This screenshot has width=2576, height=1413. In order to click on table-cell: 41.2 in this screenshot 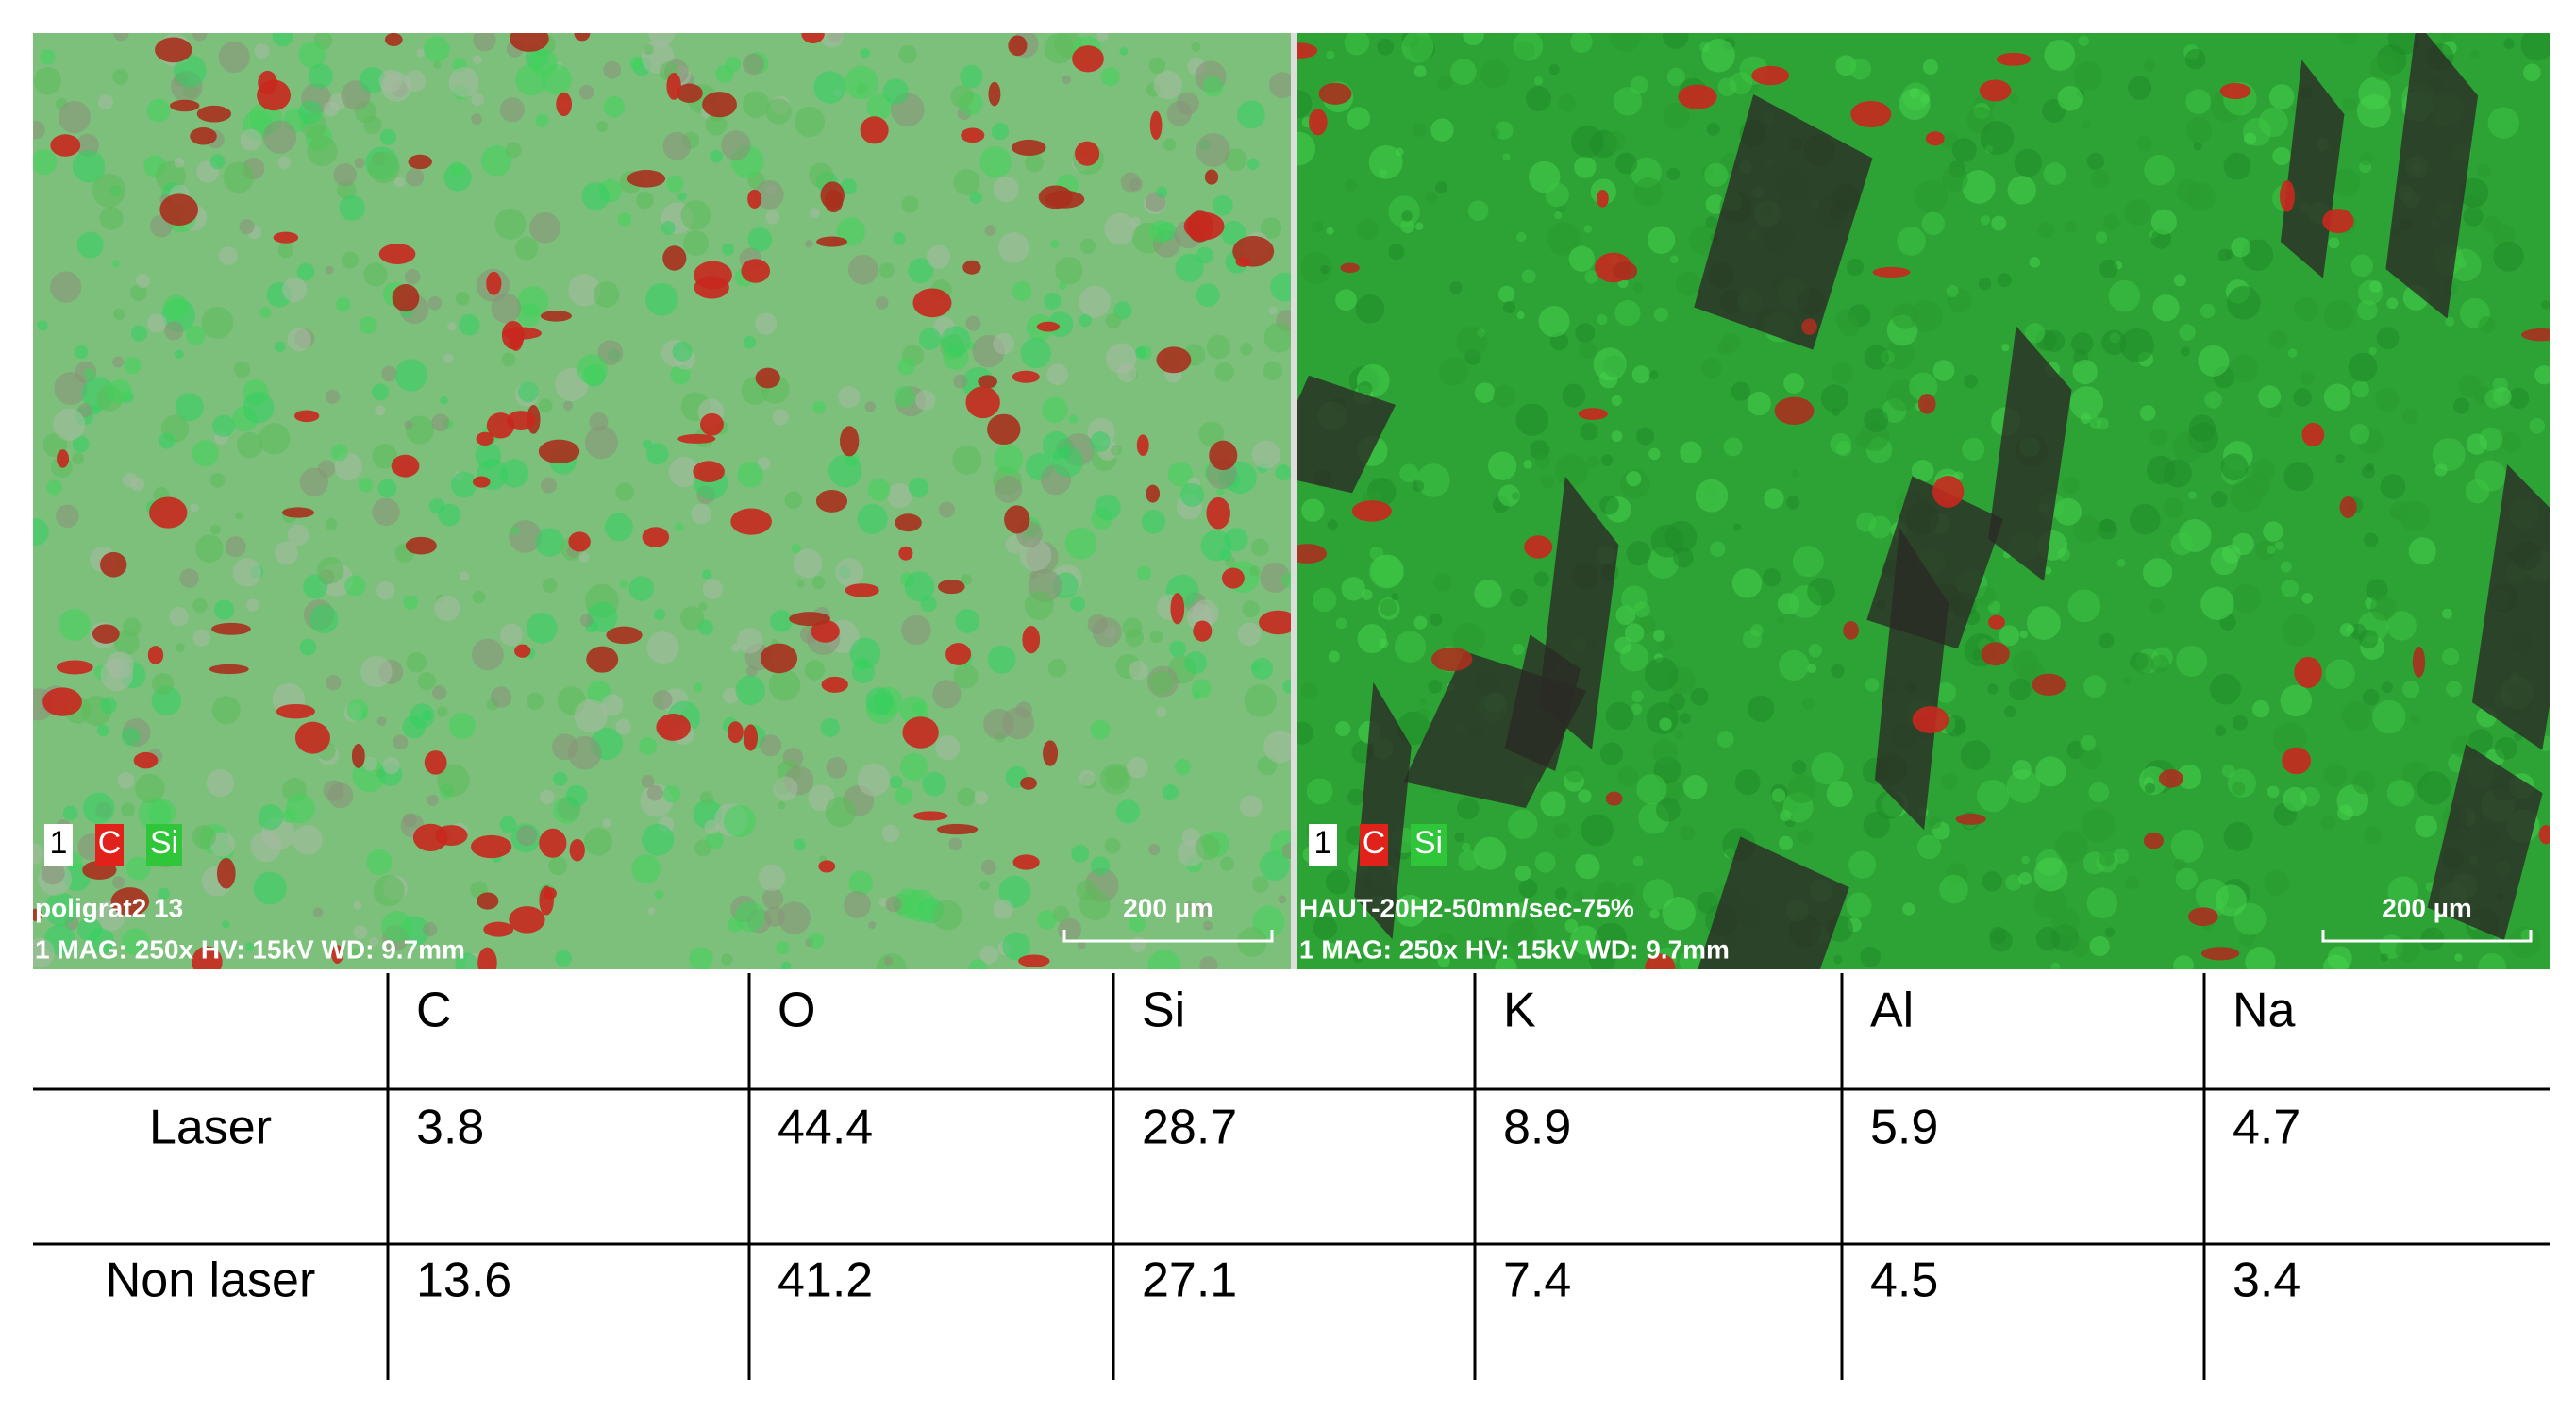, I will do `click(825, 1280)`.